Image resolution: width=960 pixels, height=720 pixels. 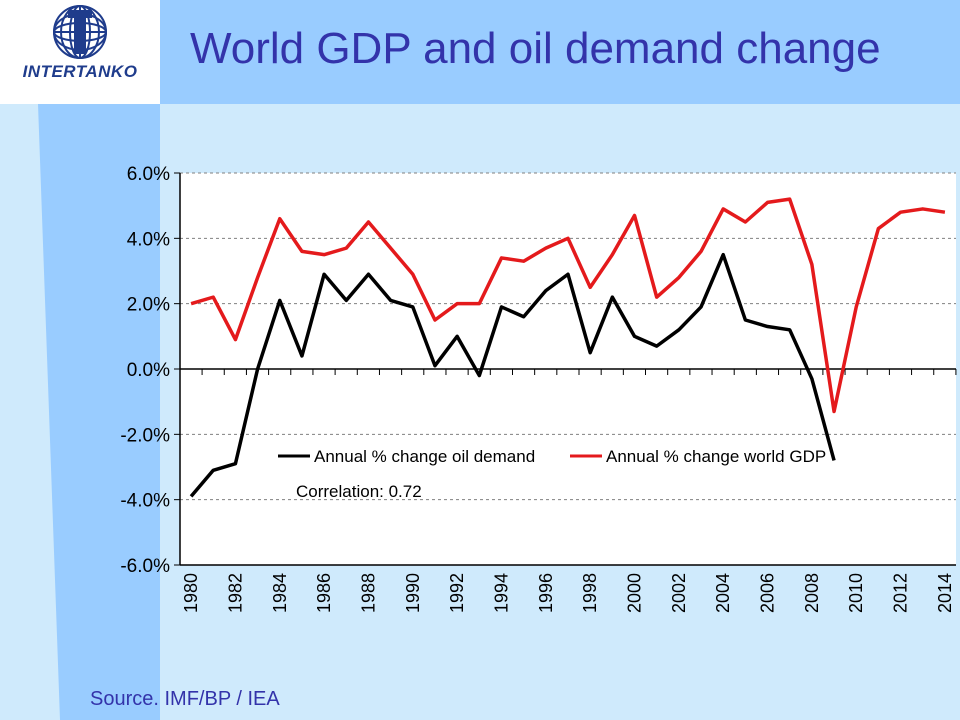 What do you see at coordinates (635, 593) in the screenshot?
I see `x-tick-label: 2000` at bounding box center [635, 593].